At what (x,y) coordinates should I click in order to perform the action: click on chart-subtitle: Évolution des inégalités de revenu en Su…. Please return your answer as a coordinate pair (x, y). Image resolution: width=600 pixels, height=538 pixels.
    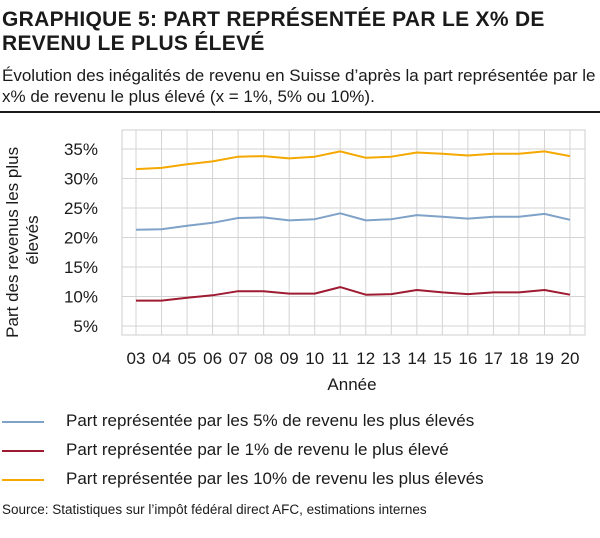
    Looking at the image, I should click on (299, 86).